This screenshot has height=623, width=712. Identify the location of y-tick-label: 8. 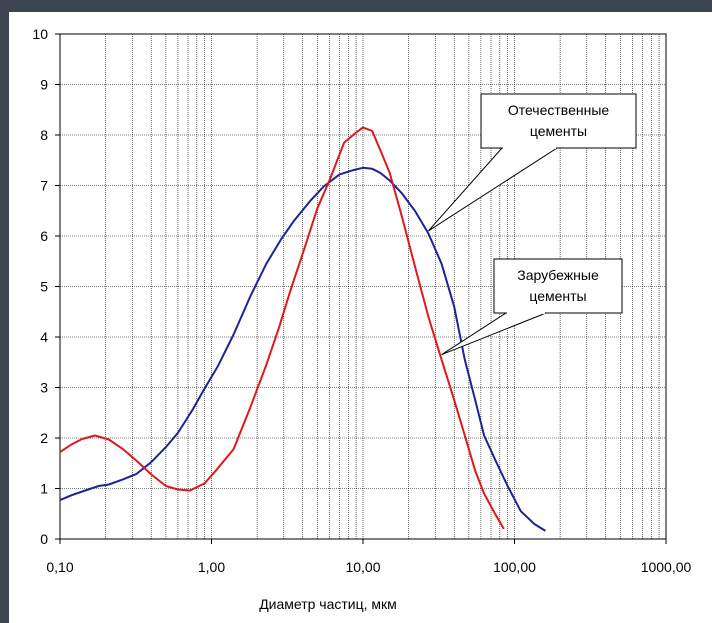
(44, 135).